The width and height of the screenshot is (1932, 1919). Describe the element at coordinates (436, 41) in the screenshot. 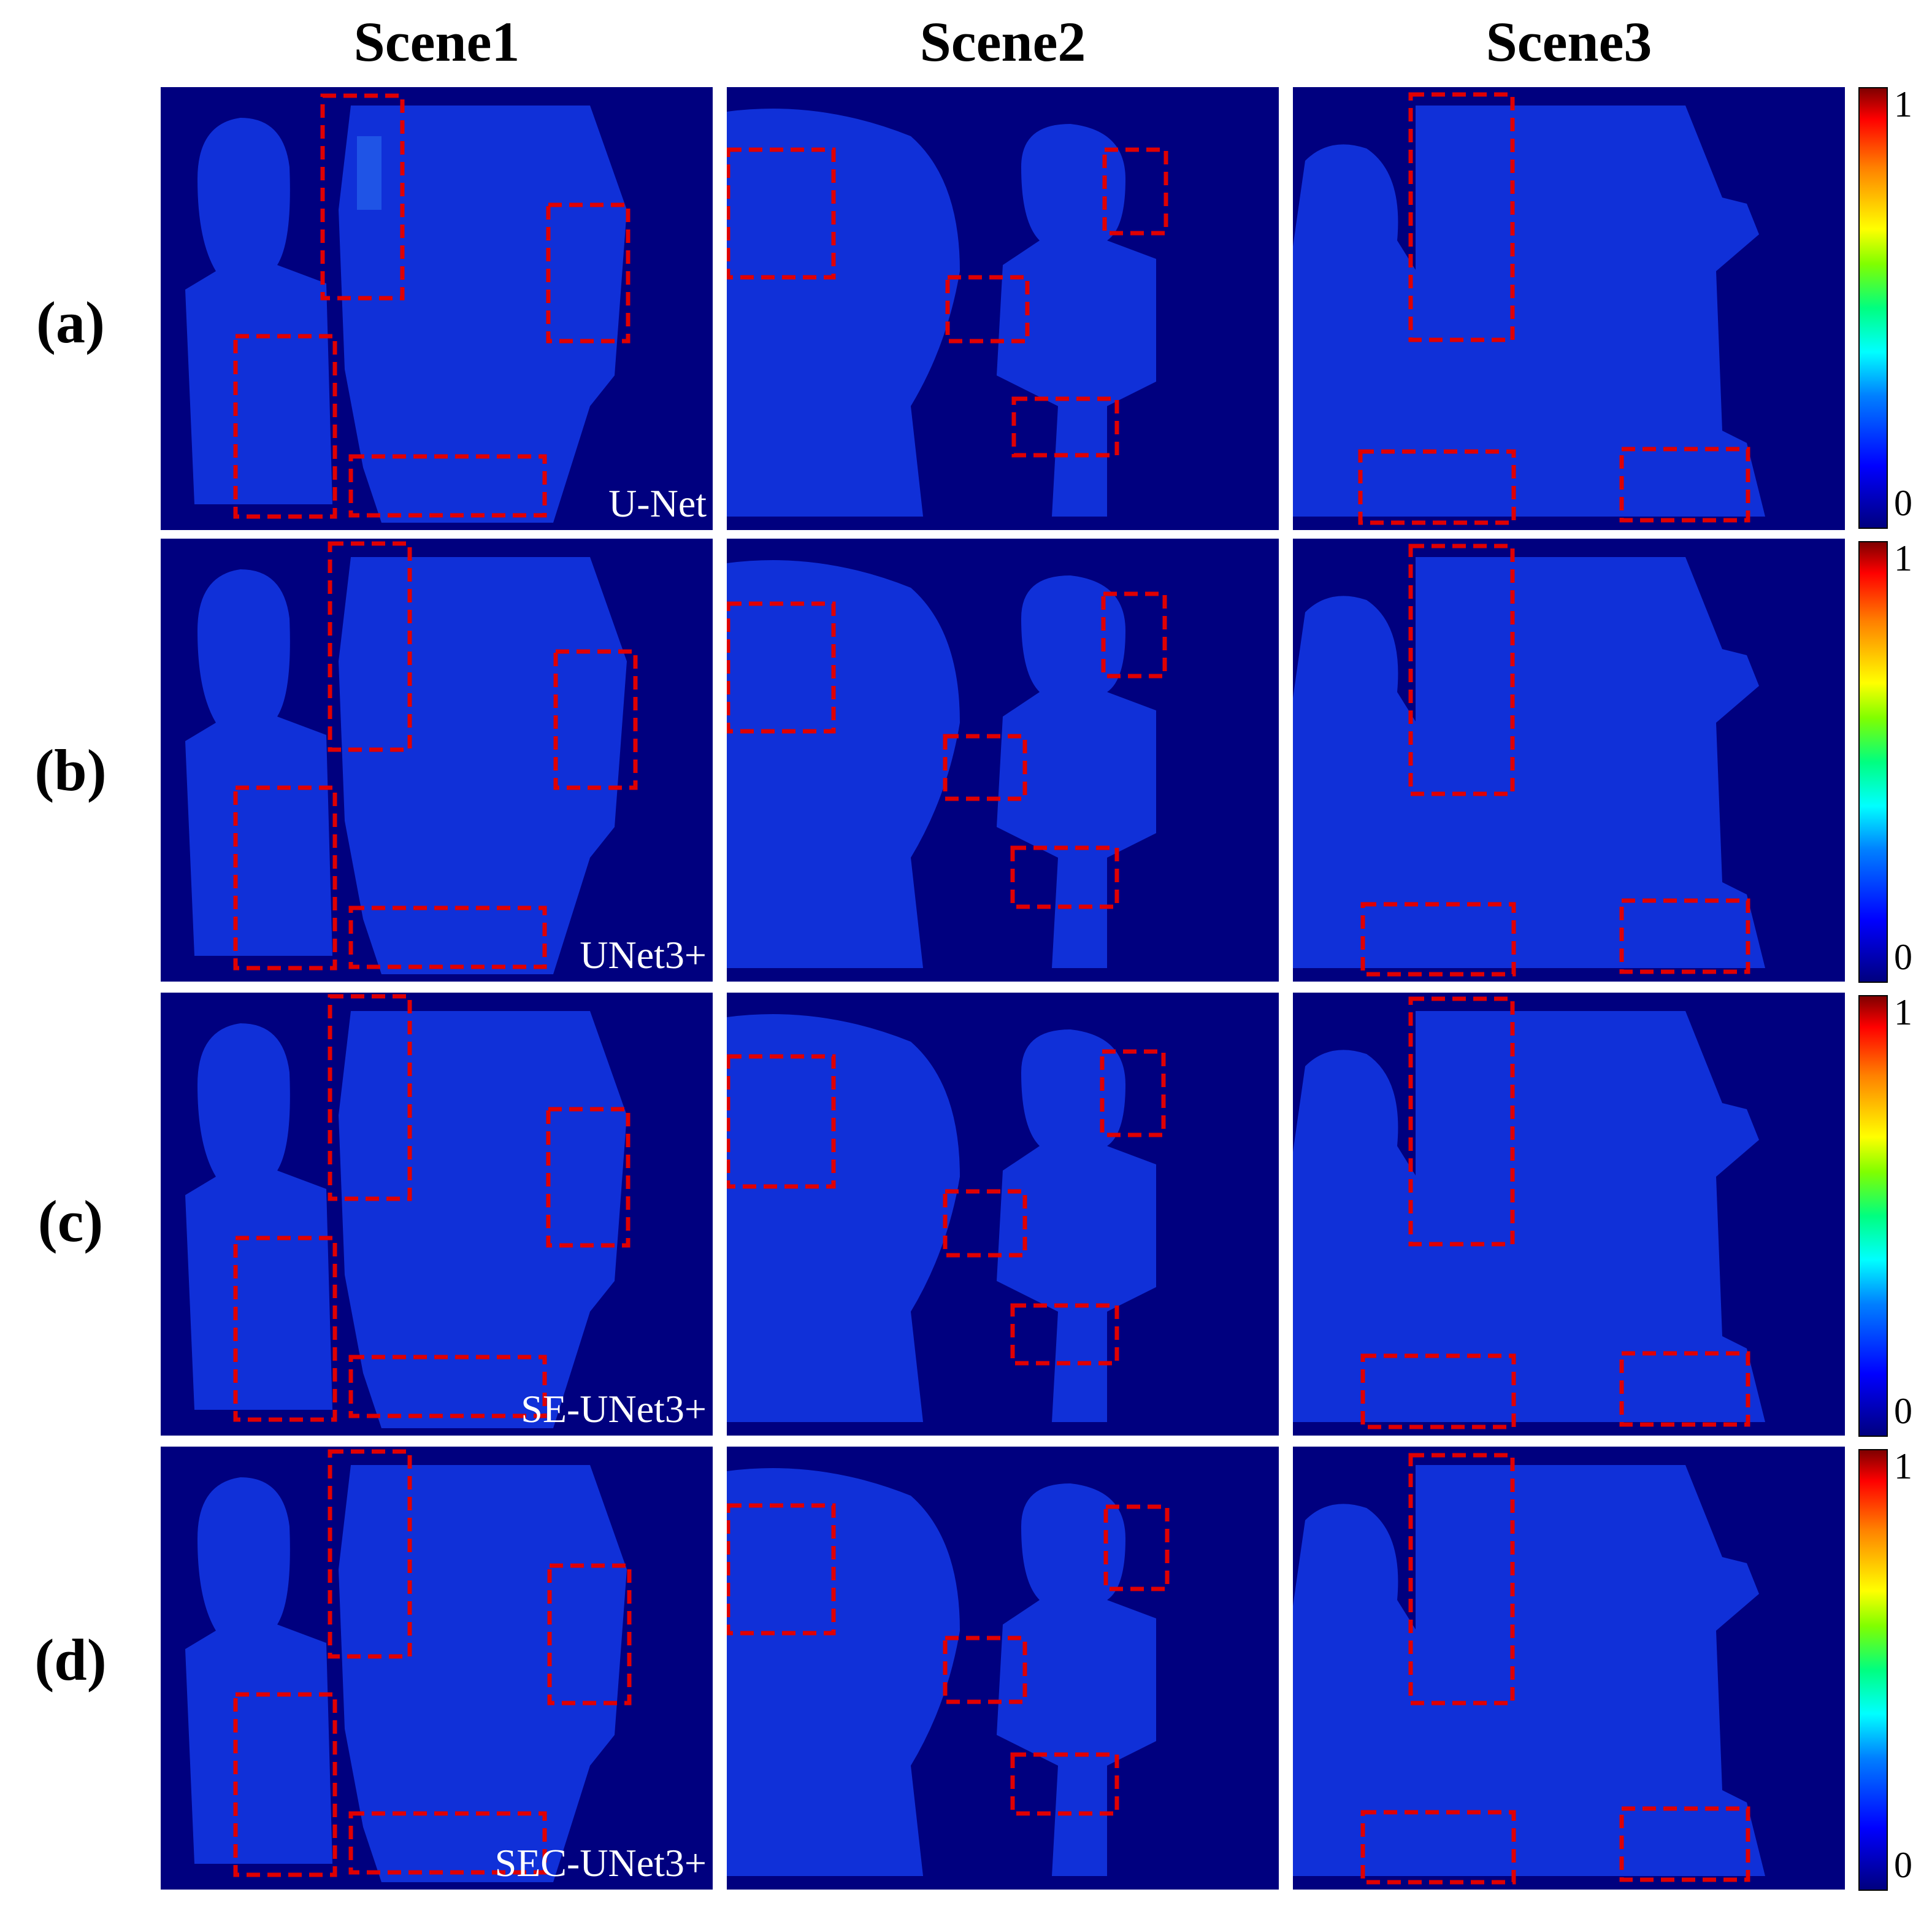

I see `column-title-scene1: Scene1` at that location.